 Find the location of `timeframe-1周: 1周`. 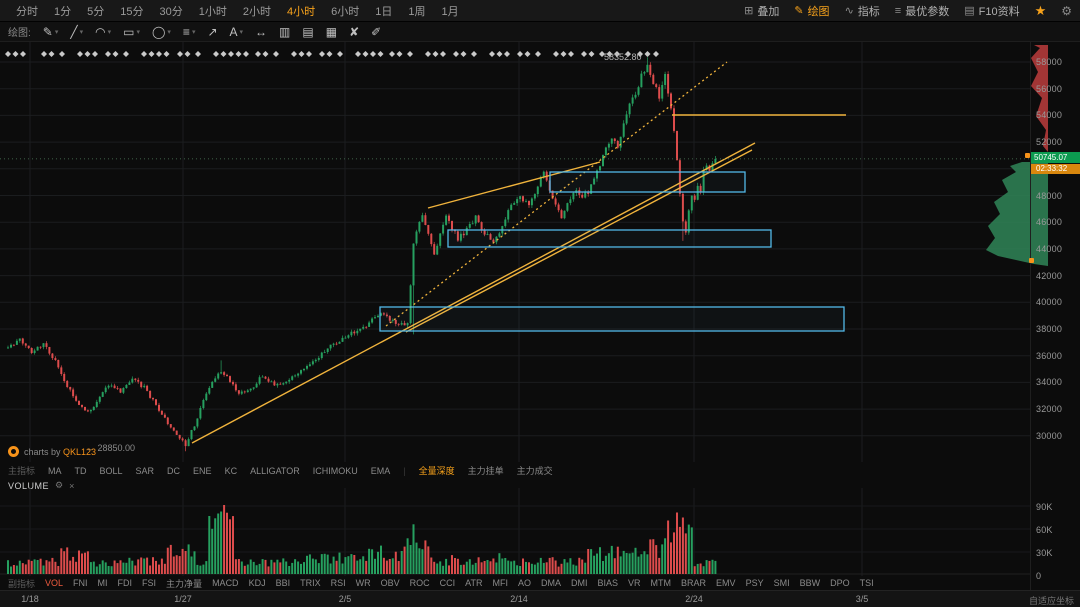

timeframe-1周: 1周 is located at coordinates (417, 11).